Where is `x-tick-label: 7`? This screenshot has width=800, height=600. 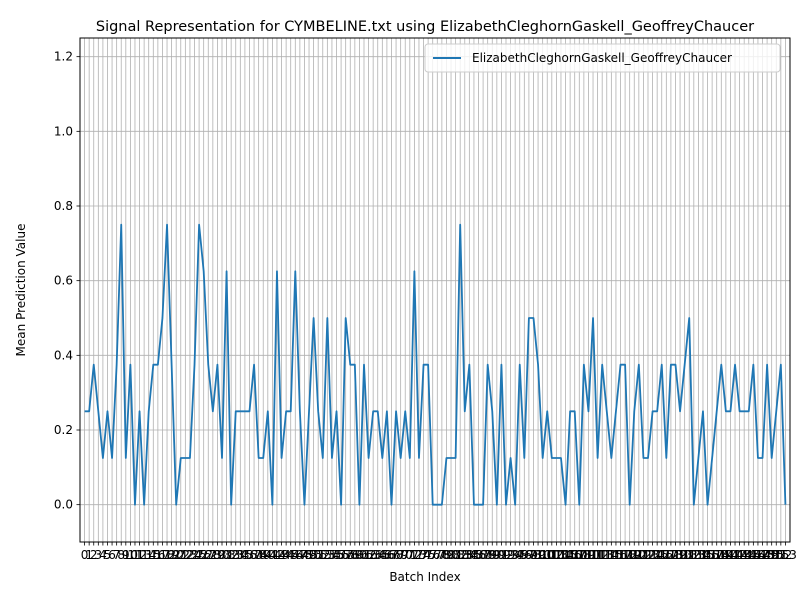
x-tick-label: 7 is located at coordinates (117, 555).